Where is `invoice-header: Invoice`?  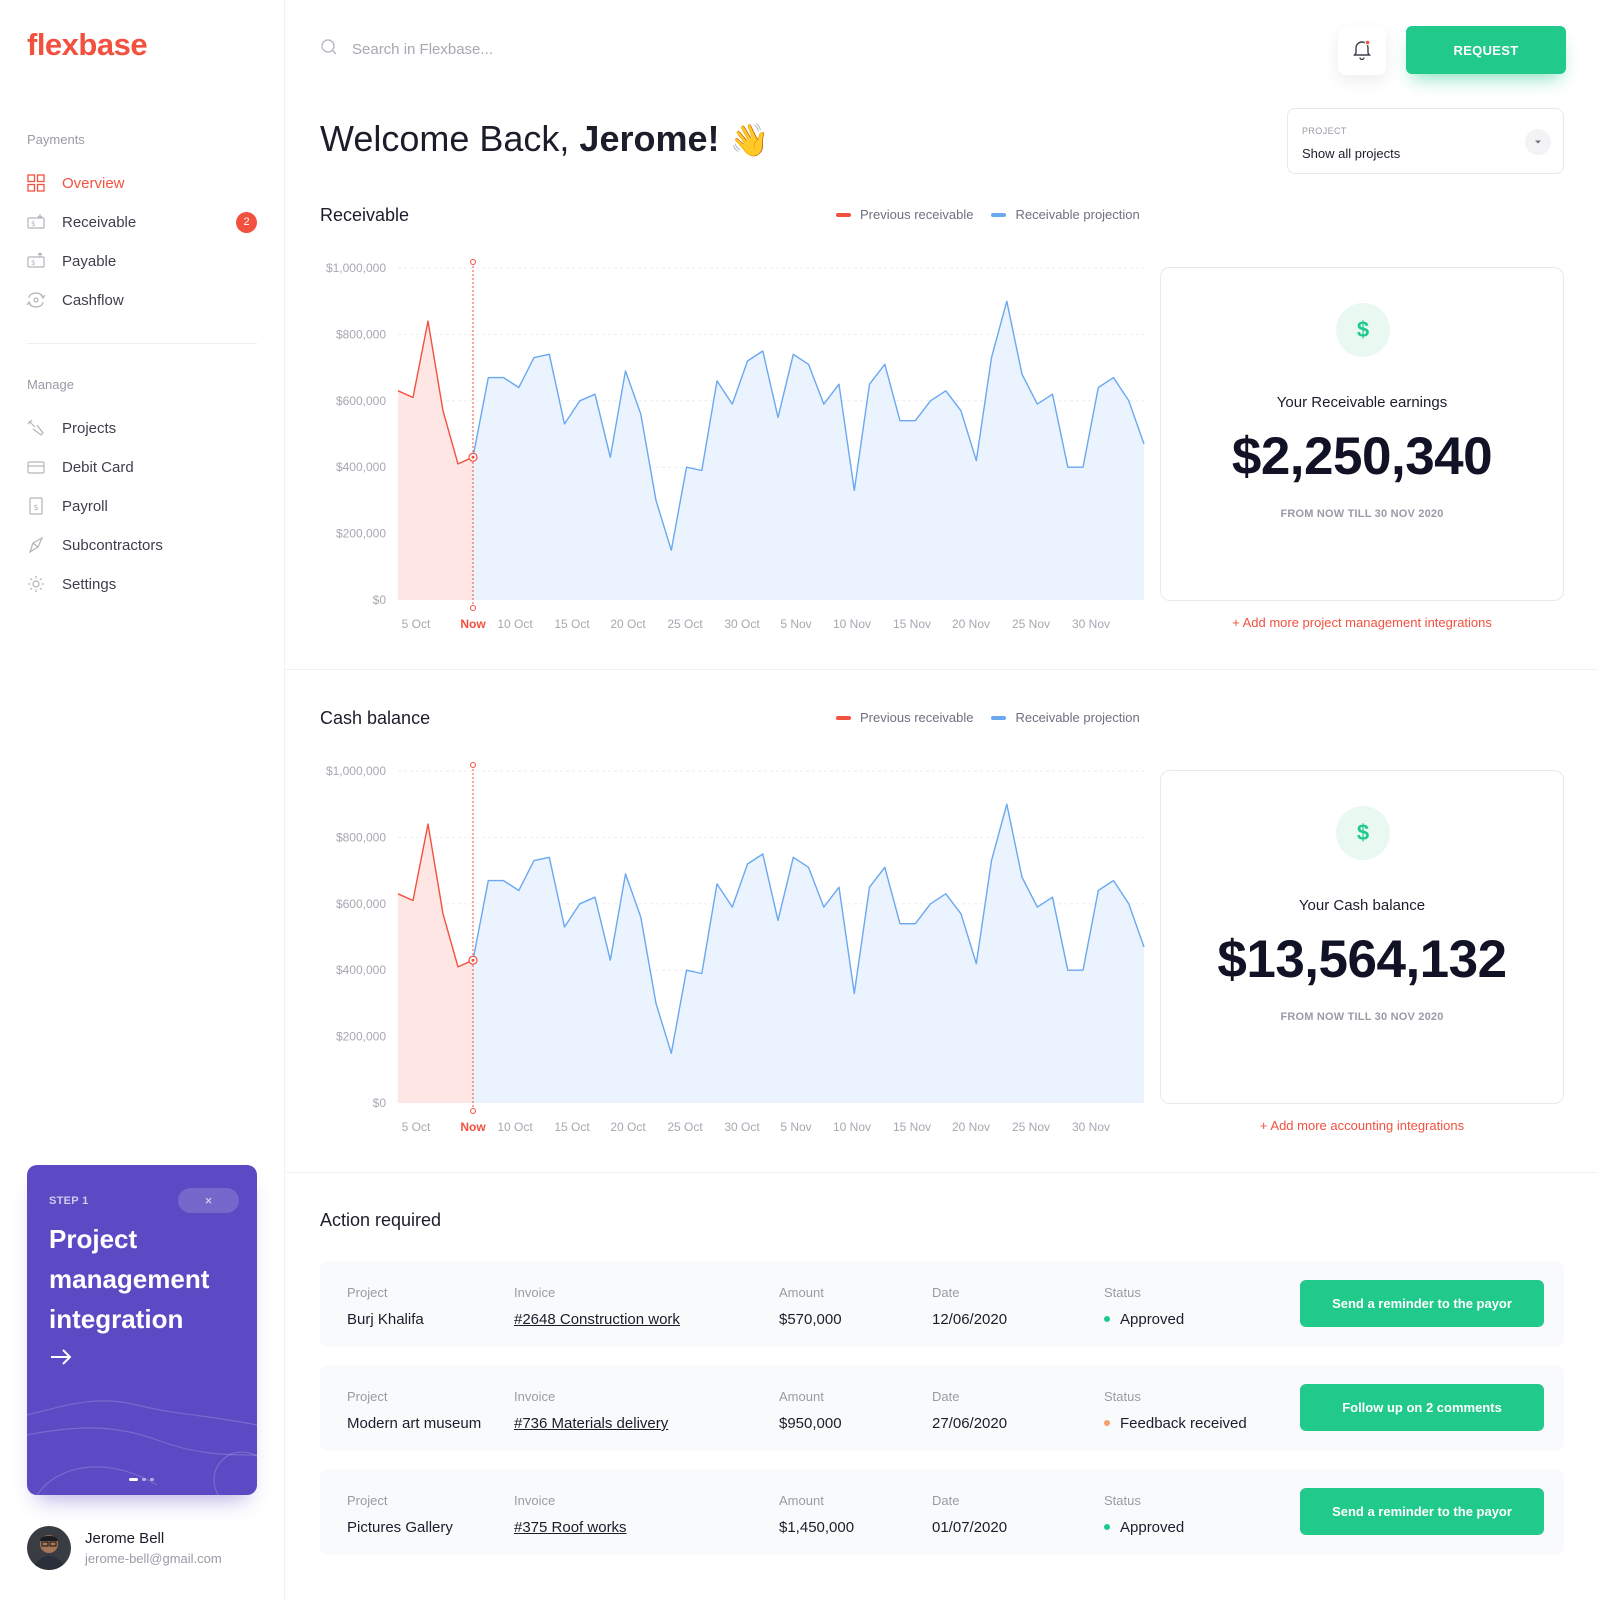
invoice-header: Invoice is located at coordinates (535, 1396).